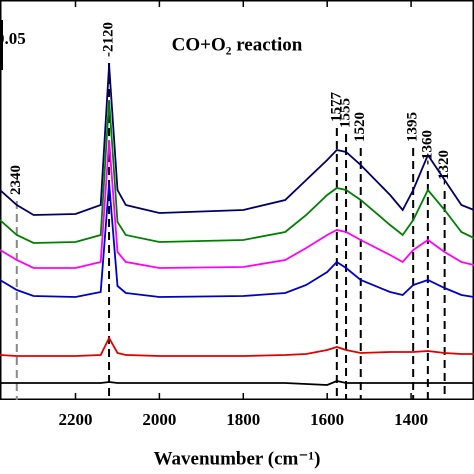 Image resolution: width=474 pixels, height=474 pixels. I want to click on x-tick-label: 1400, so click(411, 419).